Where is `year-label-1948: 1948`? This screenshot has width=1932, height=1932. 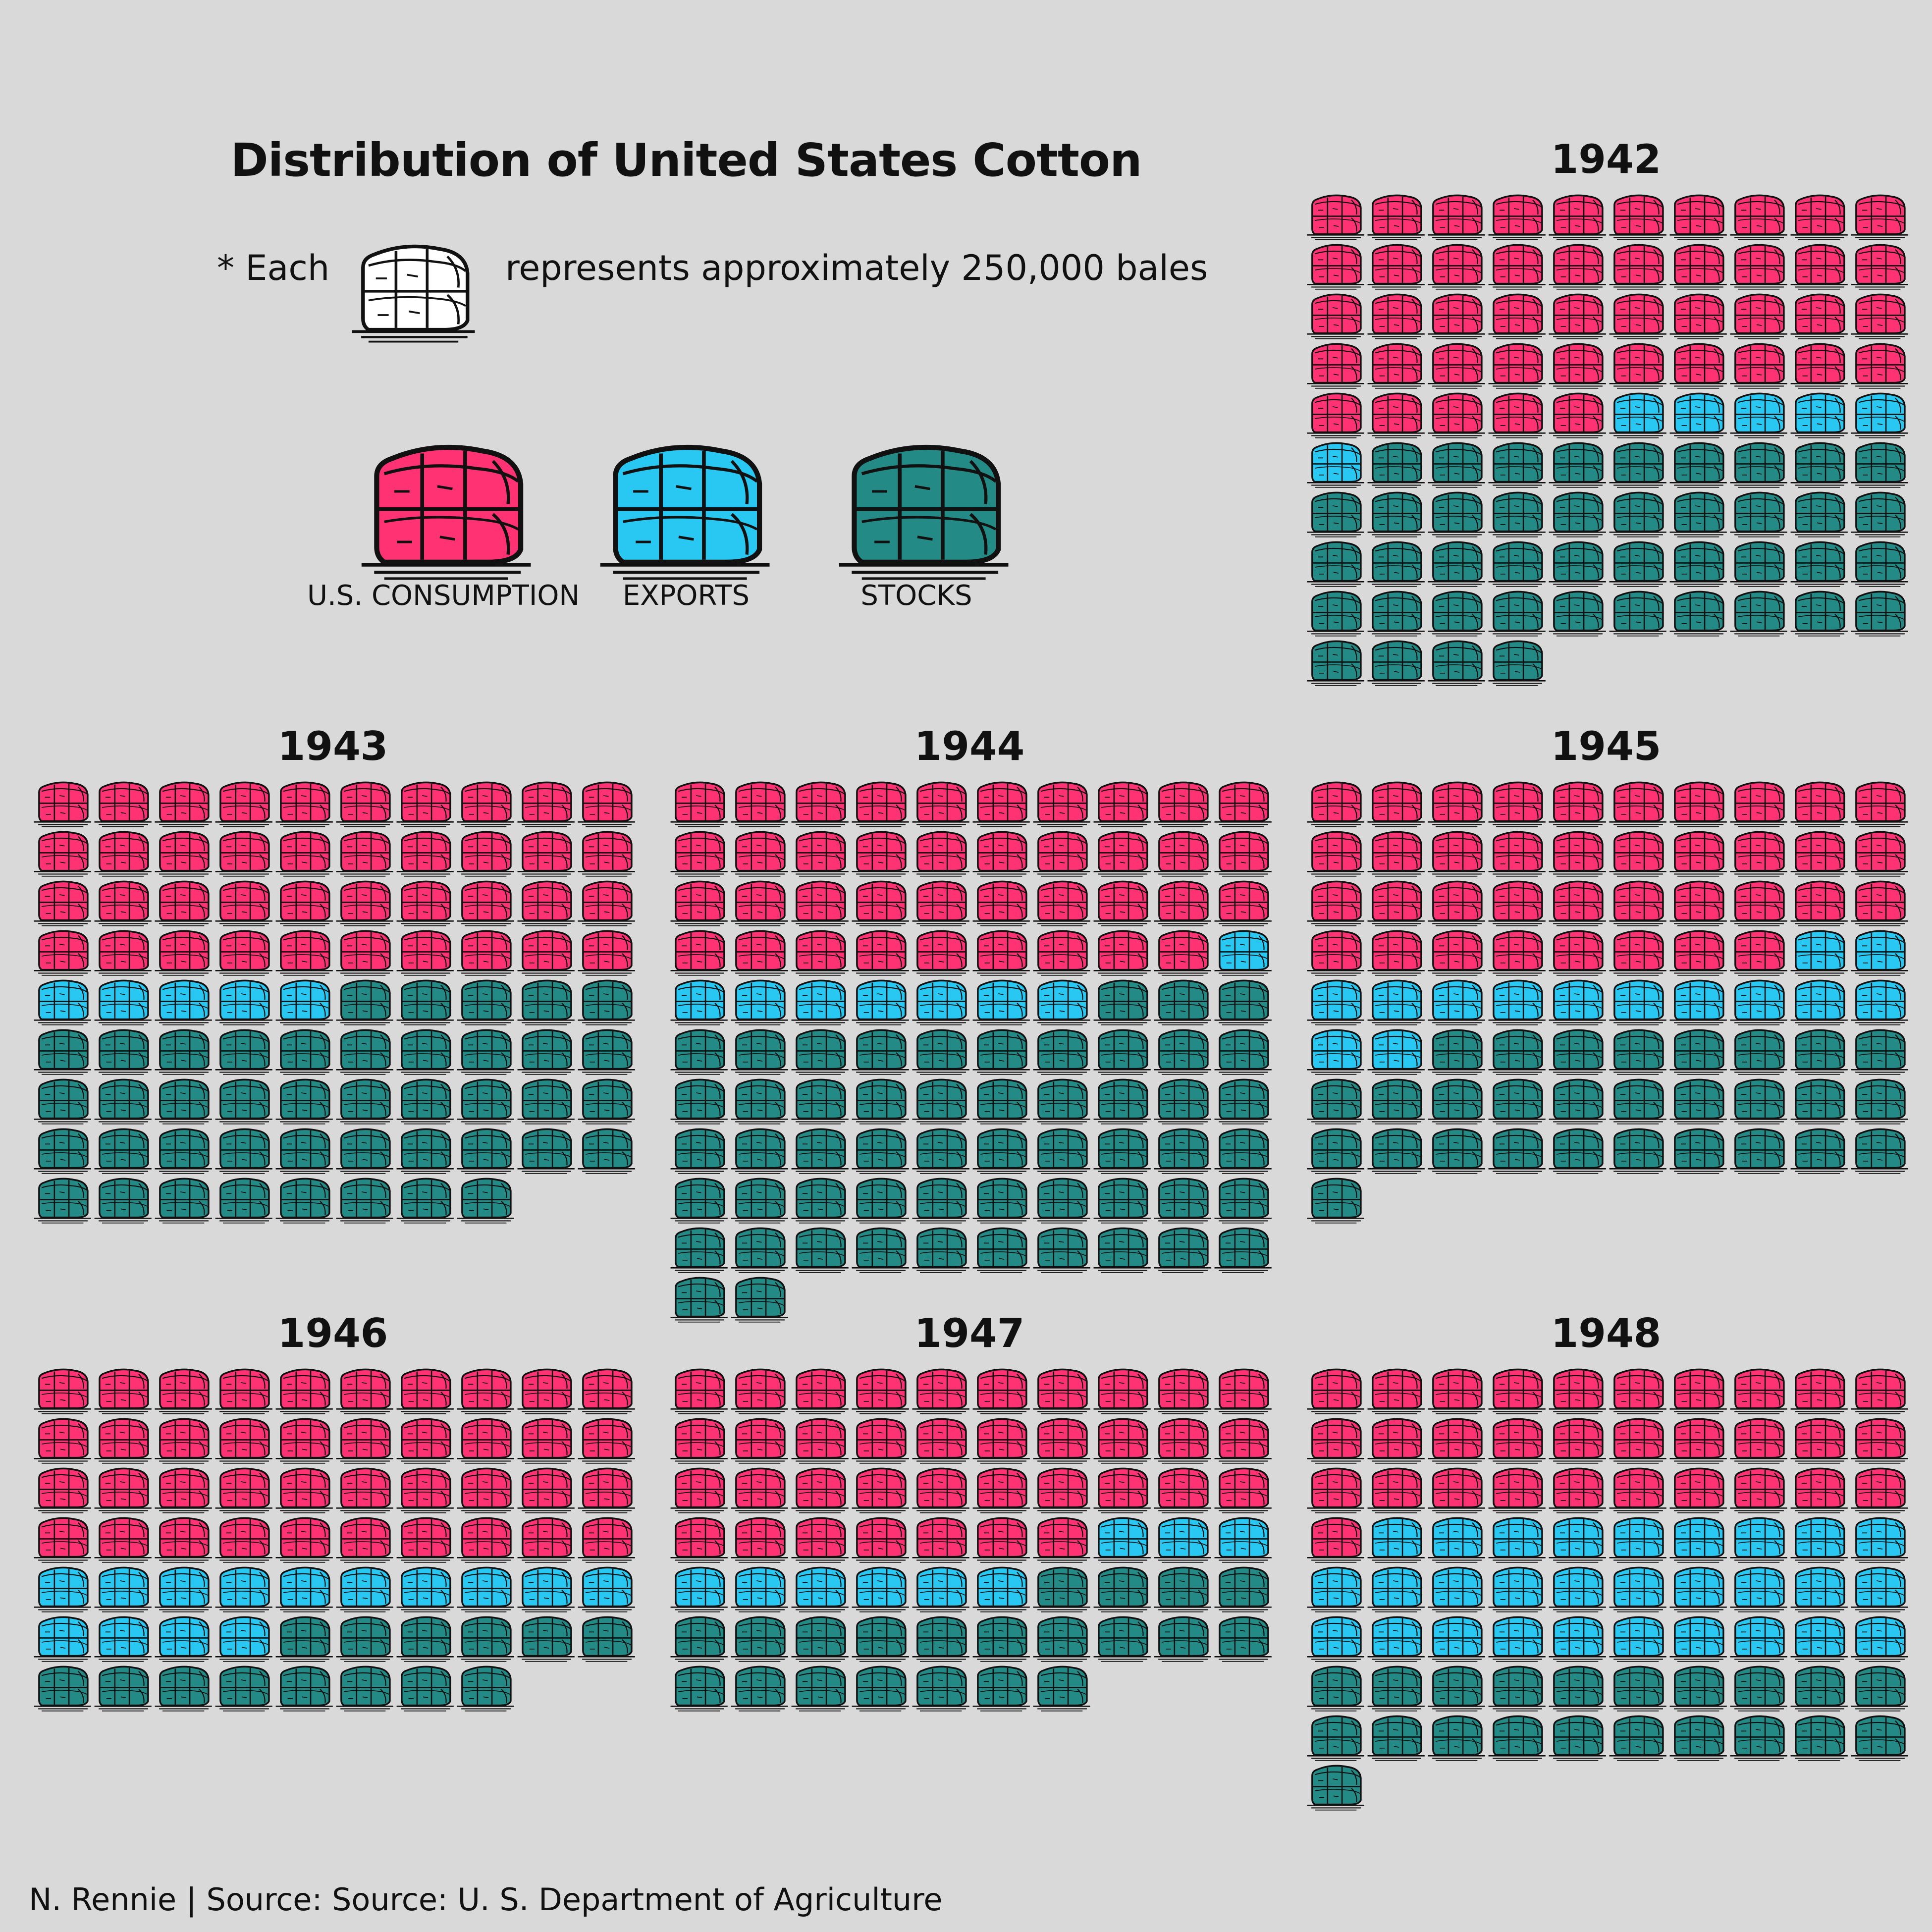 year-label-1948: 1948 is located at coordinates (1606, 1333).